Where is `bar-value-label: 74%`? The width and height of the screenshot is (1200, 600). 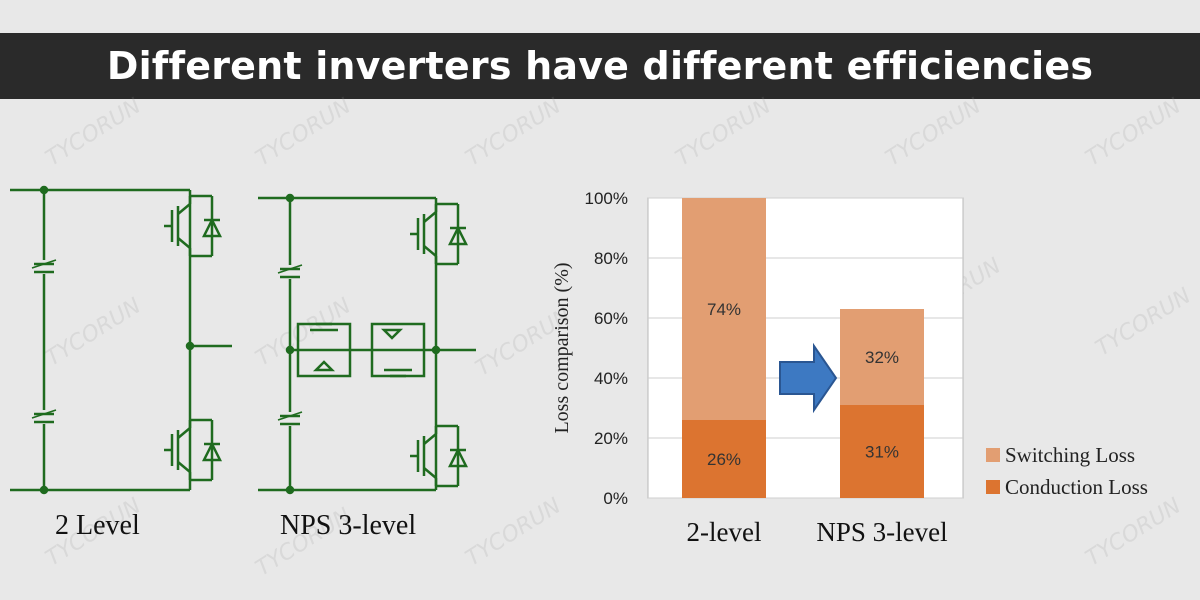 bar-value-label: 74% is located at coordinates (724, 309).